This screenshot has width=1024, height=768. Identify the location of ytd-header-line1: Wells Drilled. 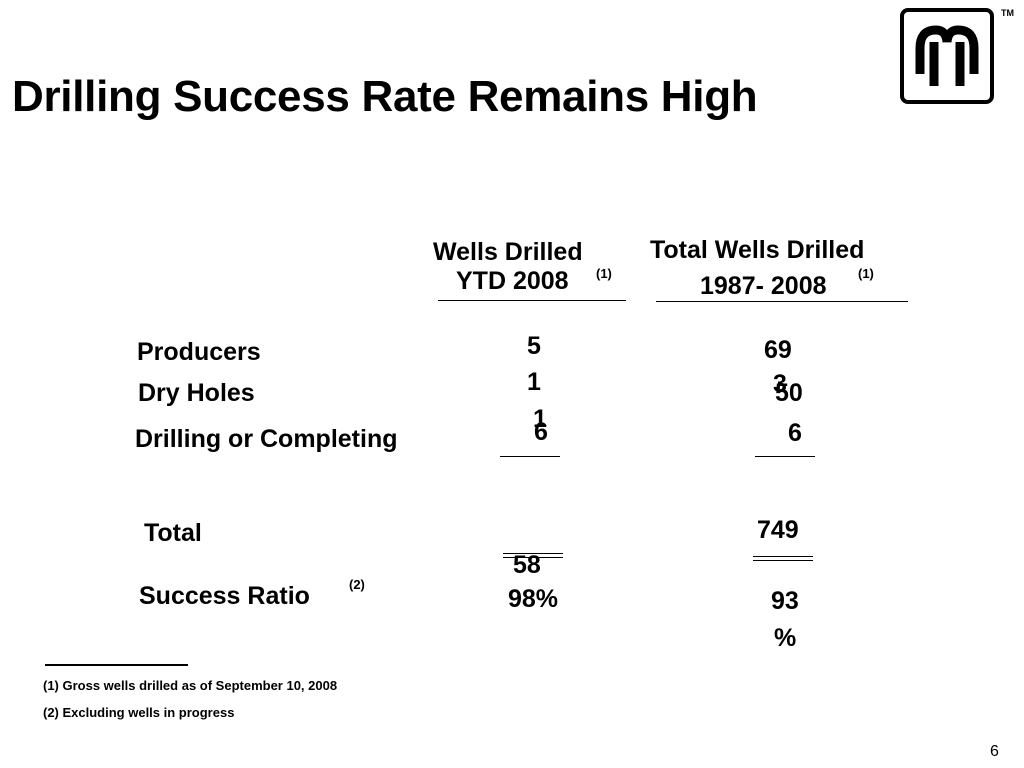
(508, 252).